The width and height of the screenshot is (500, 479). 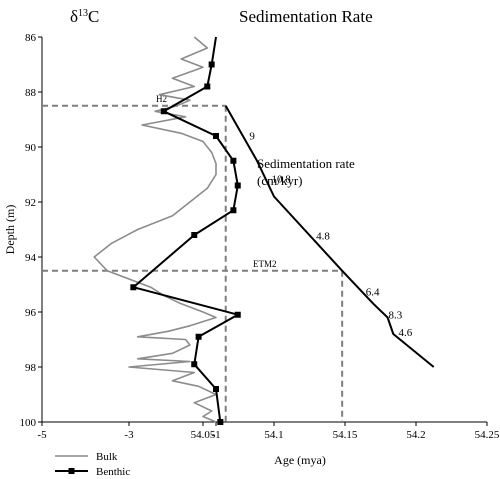 I want to click on y-tick-label: 88, so click(x=31, y=93).